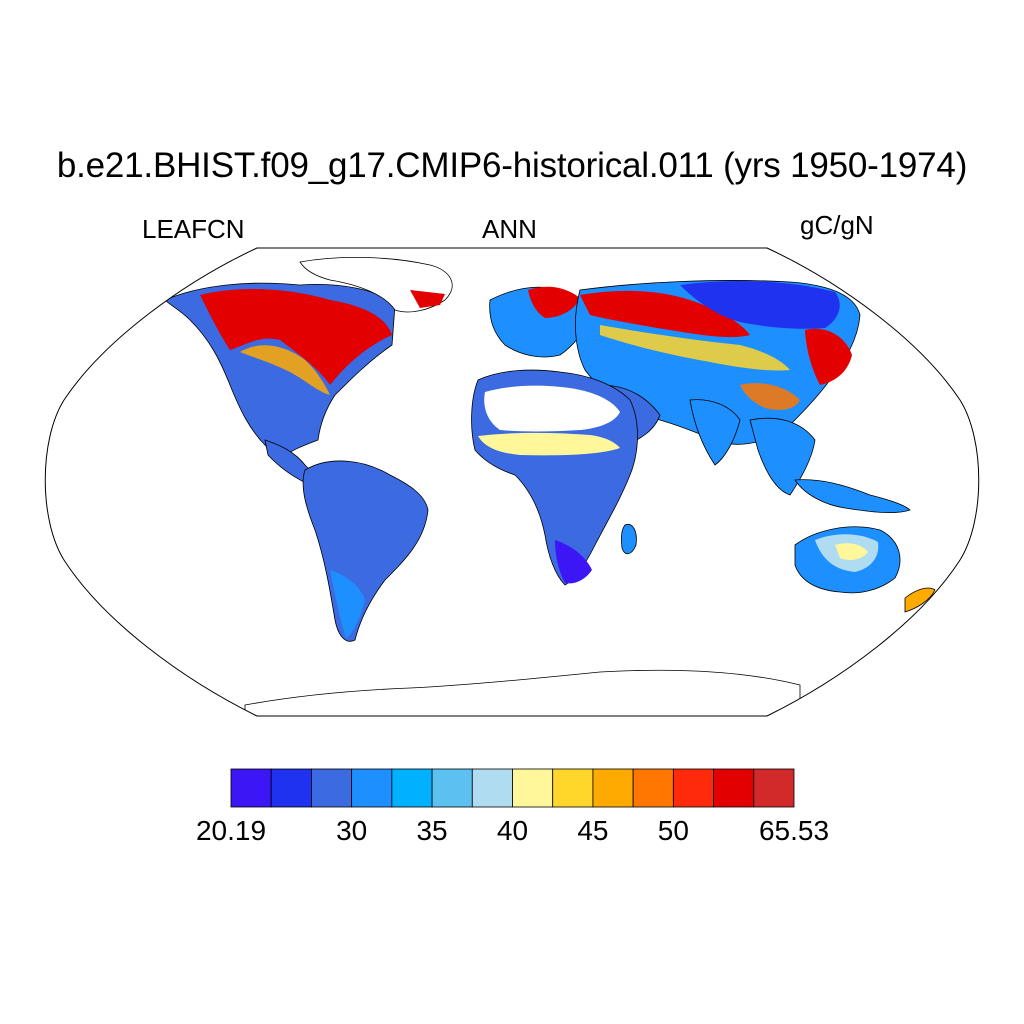 The height and width of the screenshot is (1024, 1024). Describe the element at coordinates (629, 539) in the screenshot. I see `madagascar-land` at that location.